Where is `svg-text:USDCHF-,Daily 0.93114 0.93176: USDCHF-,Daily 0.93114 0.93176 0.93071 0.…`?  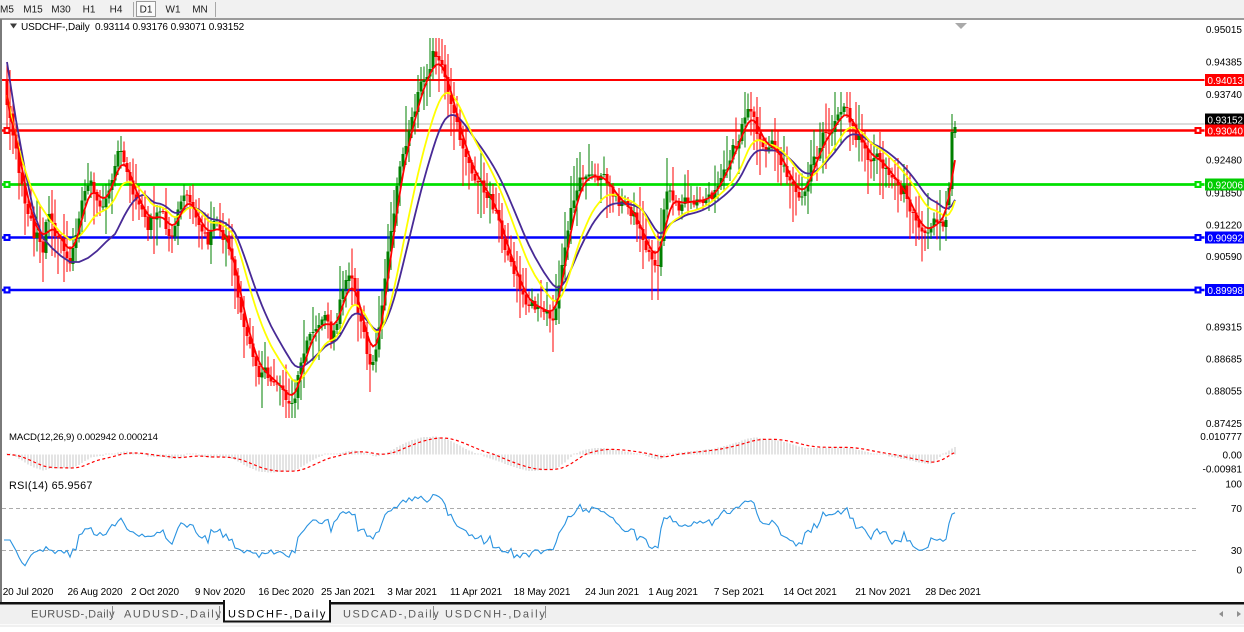
svg-text:USDCHF-,Daily 0.93114 0.93176: USDCHF-,Daily 0.93114 0.93176 0.93071 0.… is located at coordinates (133, 27).